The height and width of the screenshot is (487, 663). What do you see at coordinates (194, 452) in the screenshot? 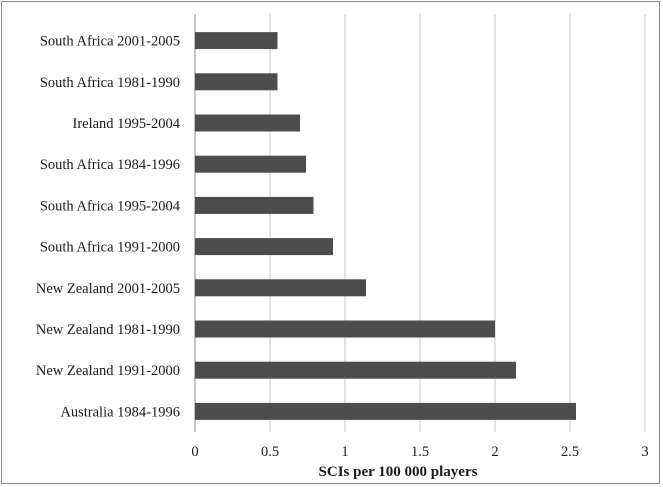
I see `x-tick-label: 0` at bounding box center [194, 452].